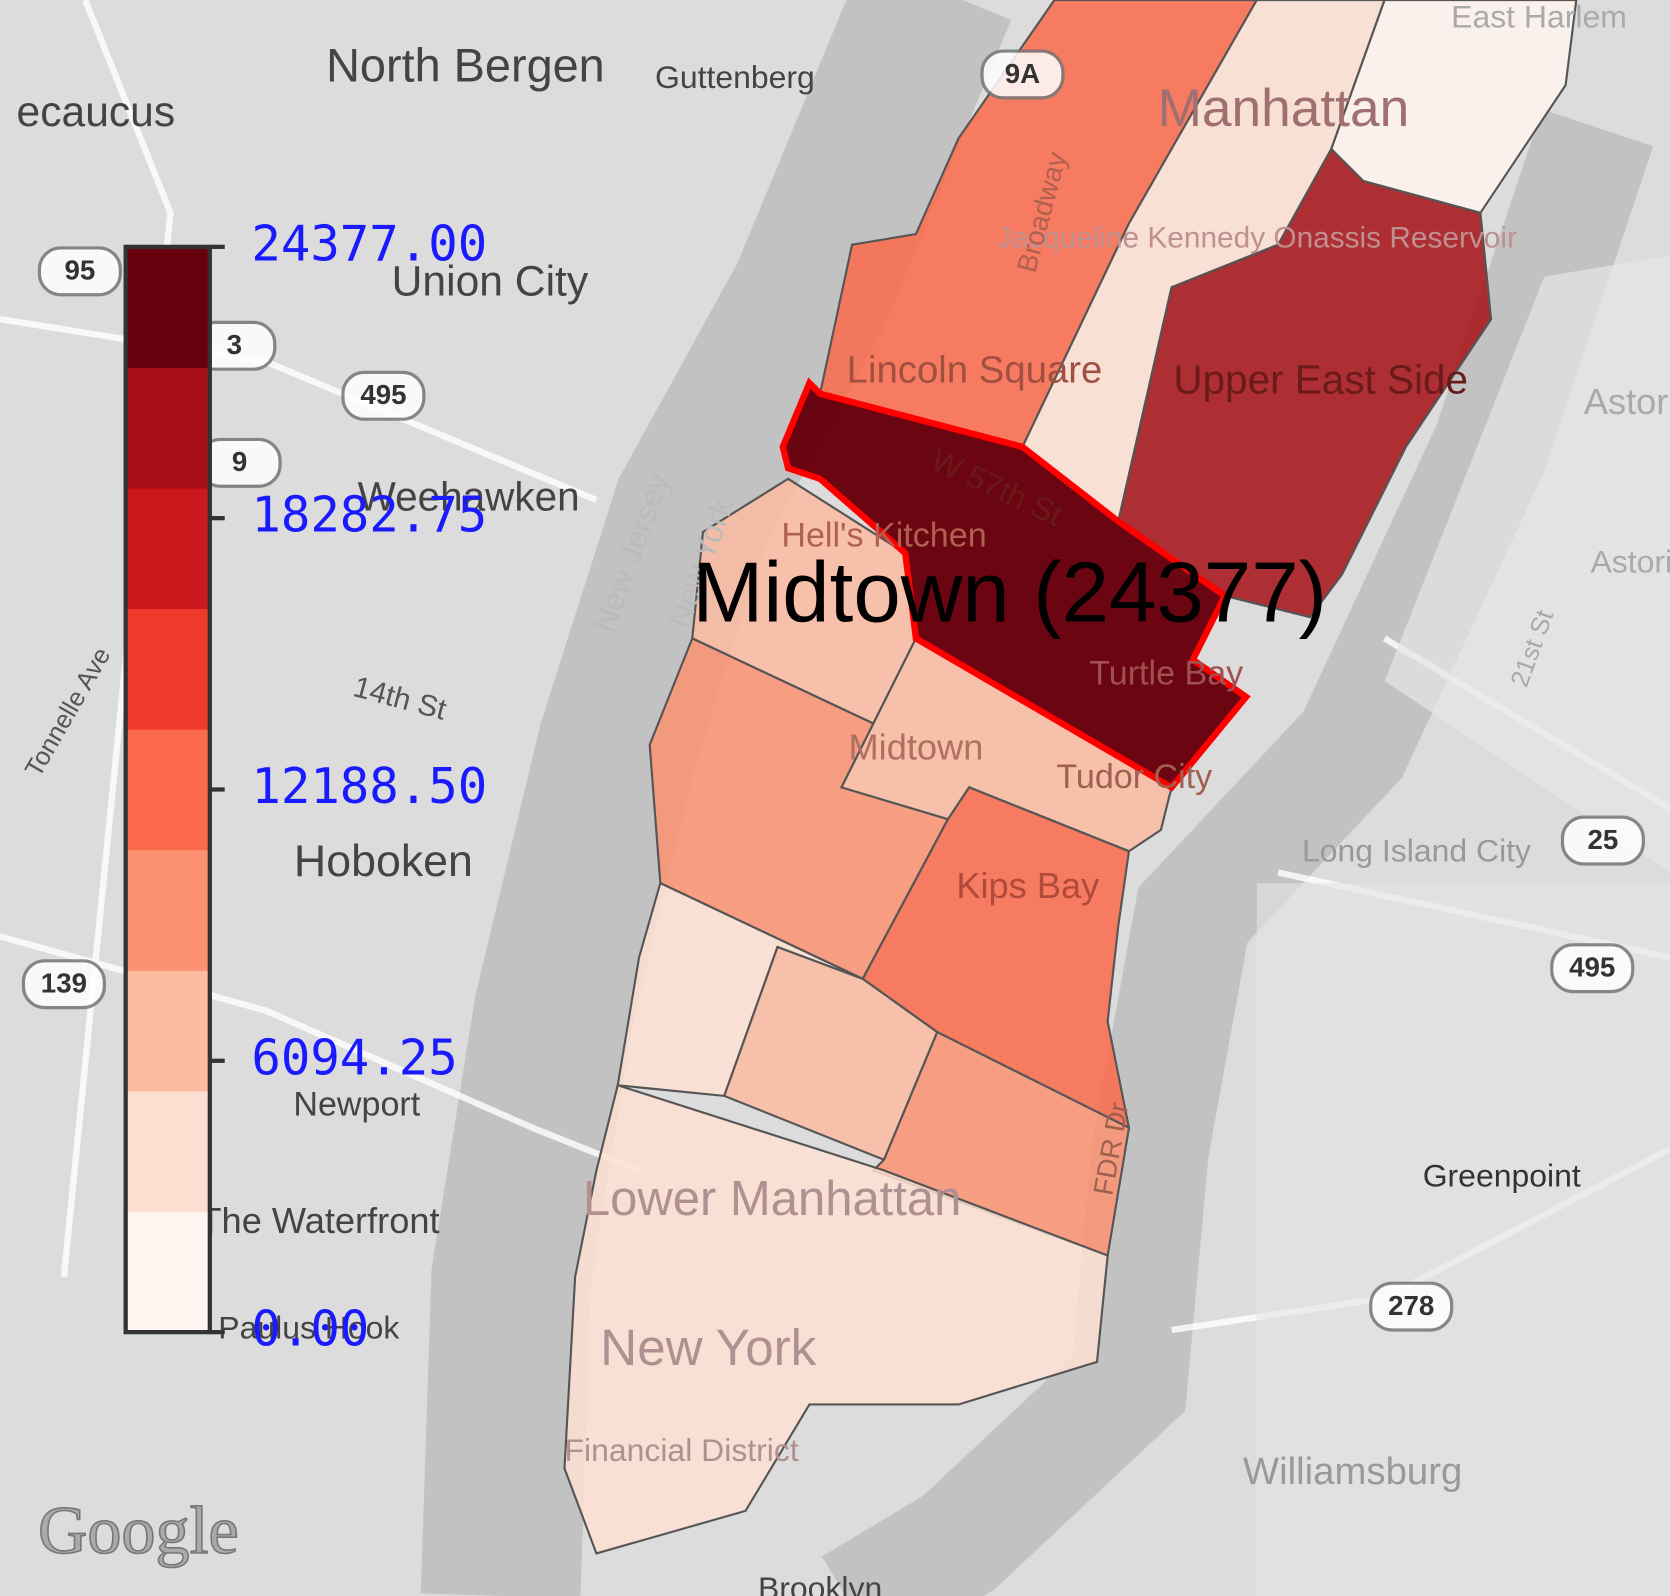 This screenshot has height=1596, width=1670. I want to click on place-label: Weehawken, so click(469, 497).